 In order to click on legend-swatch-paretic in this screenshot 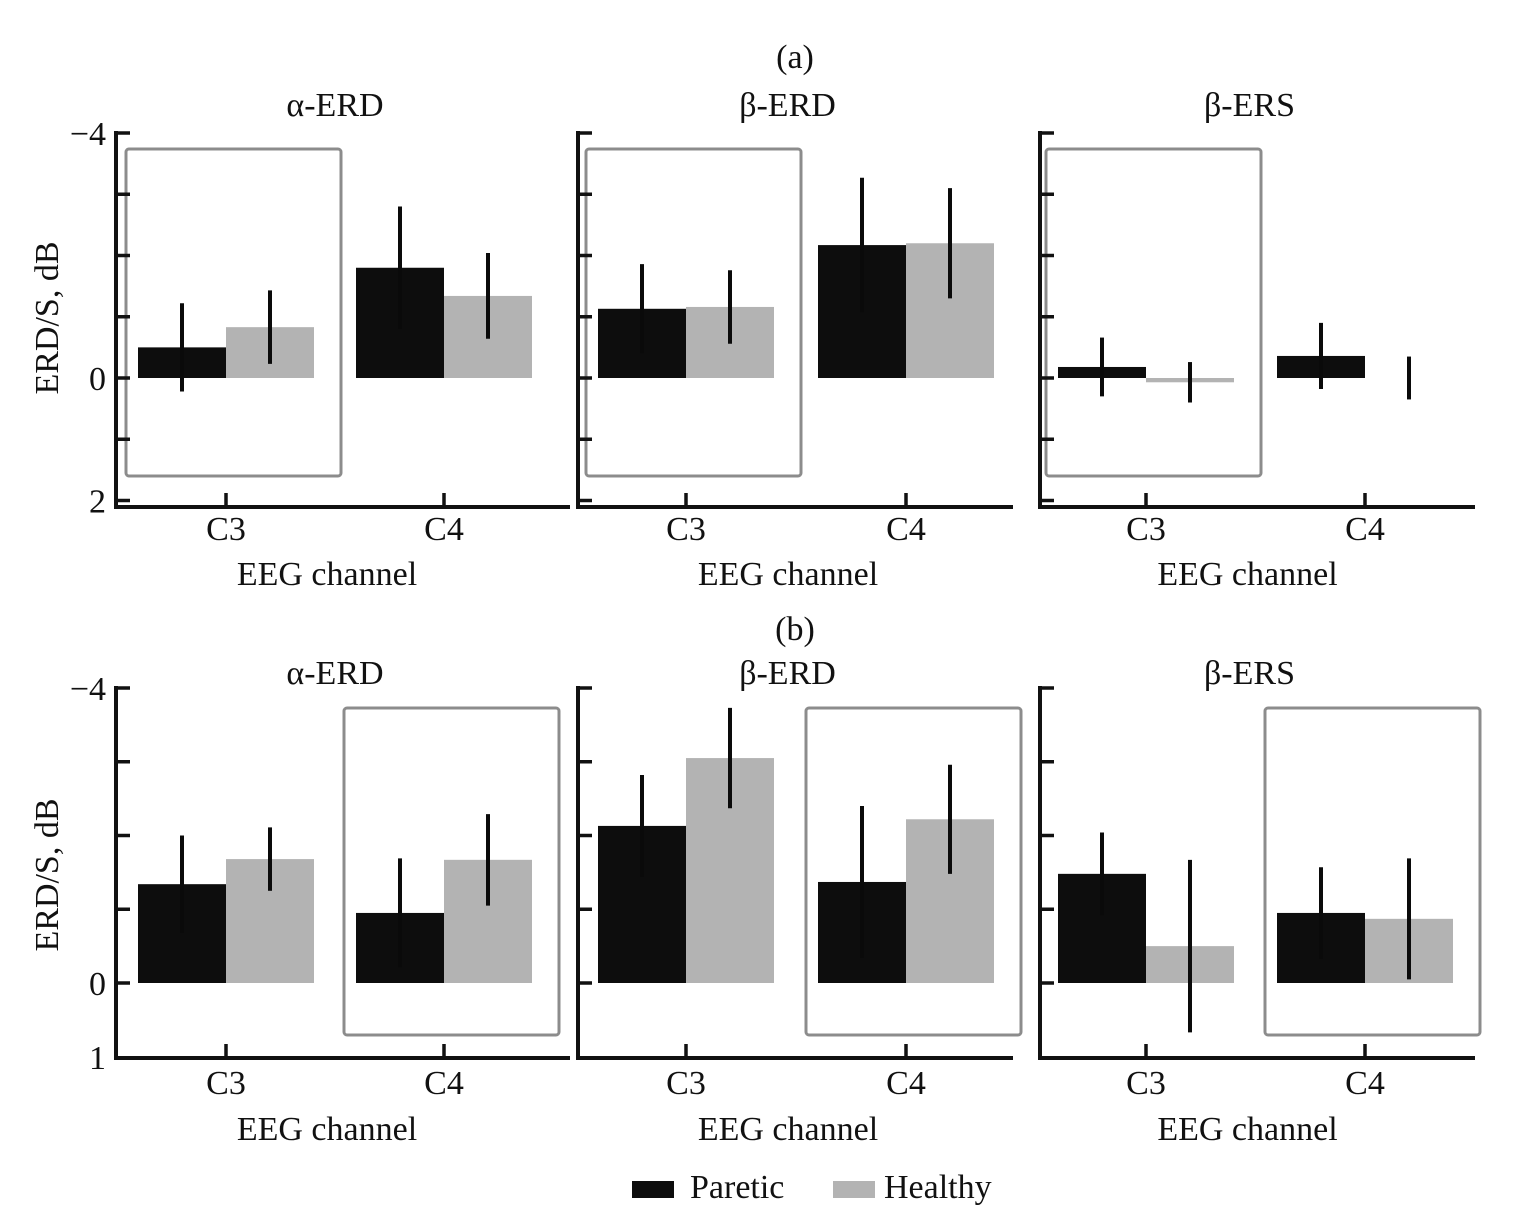, I will do `click(653, 1189)`.